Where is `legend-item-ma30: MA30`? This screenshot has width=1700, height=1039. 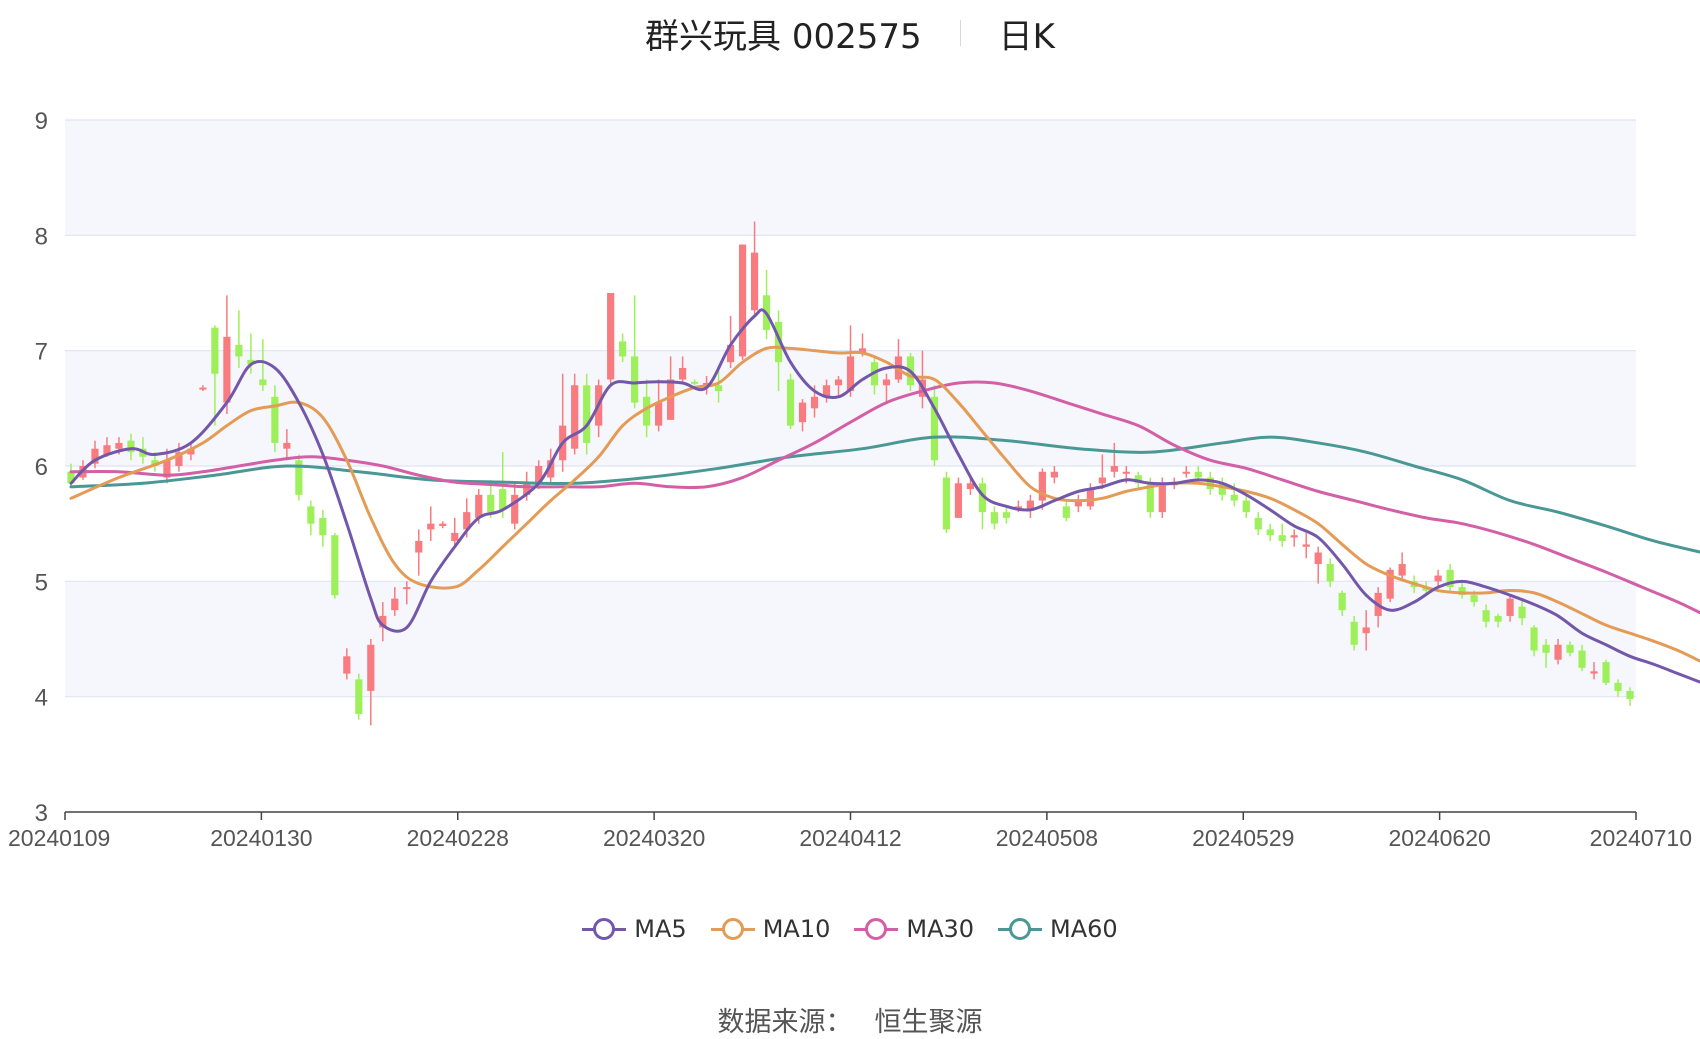
legend-item-ma30: MA30 is located at coordinates (914, 929).